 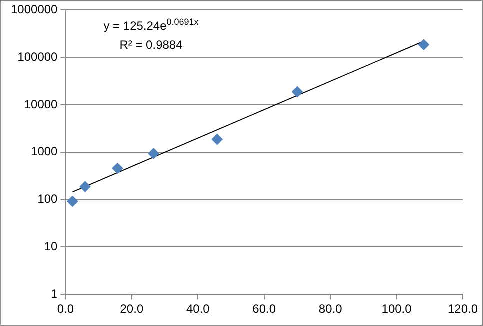 What do you see at coordinates (132, 309) in the screenshot?
I see `x-tick-label: 20.0` at bounding box center [132, 309].